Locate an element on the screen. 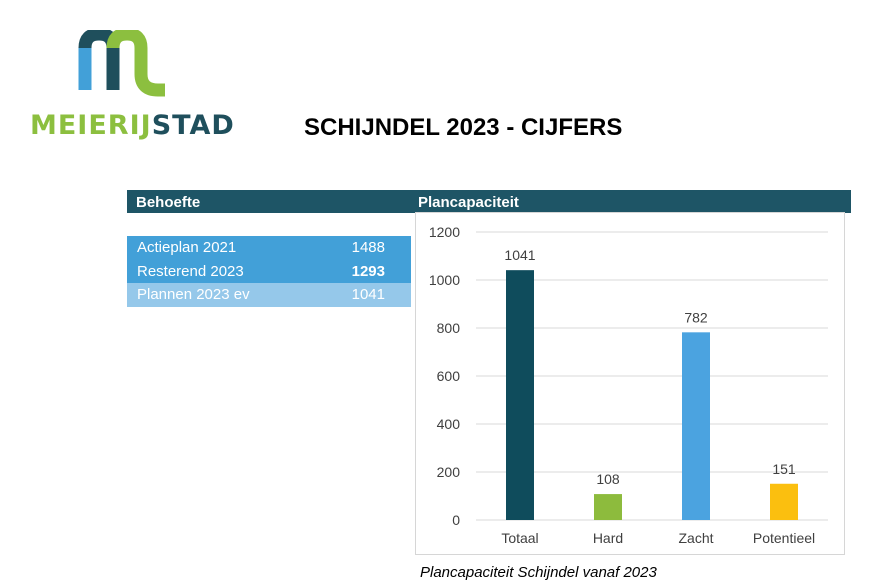  logo-wordmark: MEIERIJSTAD is located at coordinates (132, 125).